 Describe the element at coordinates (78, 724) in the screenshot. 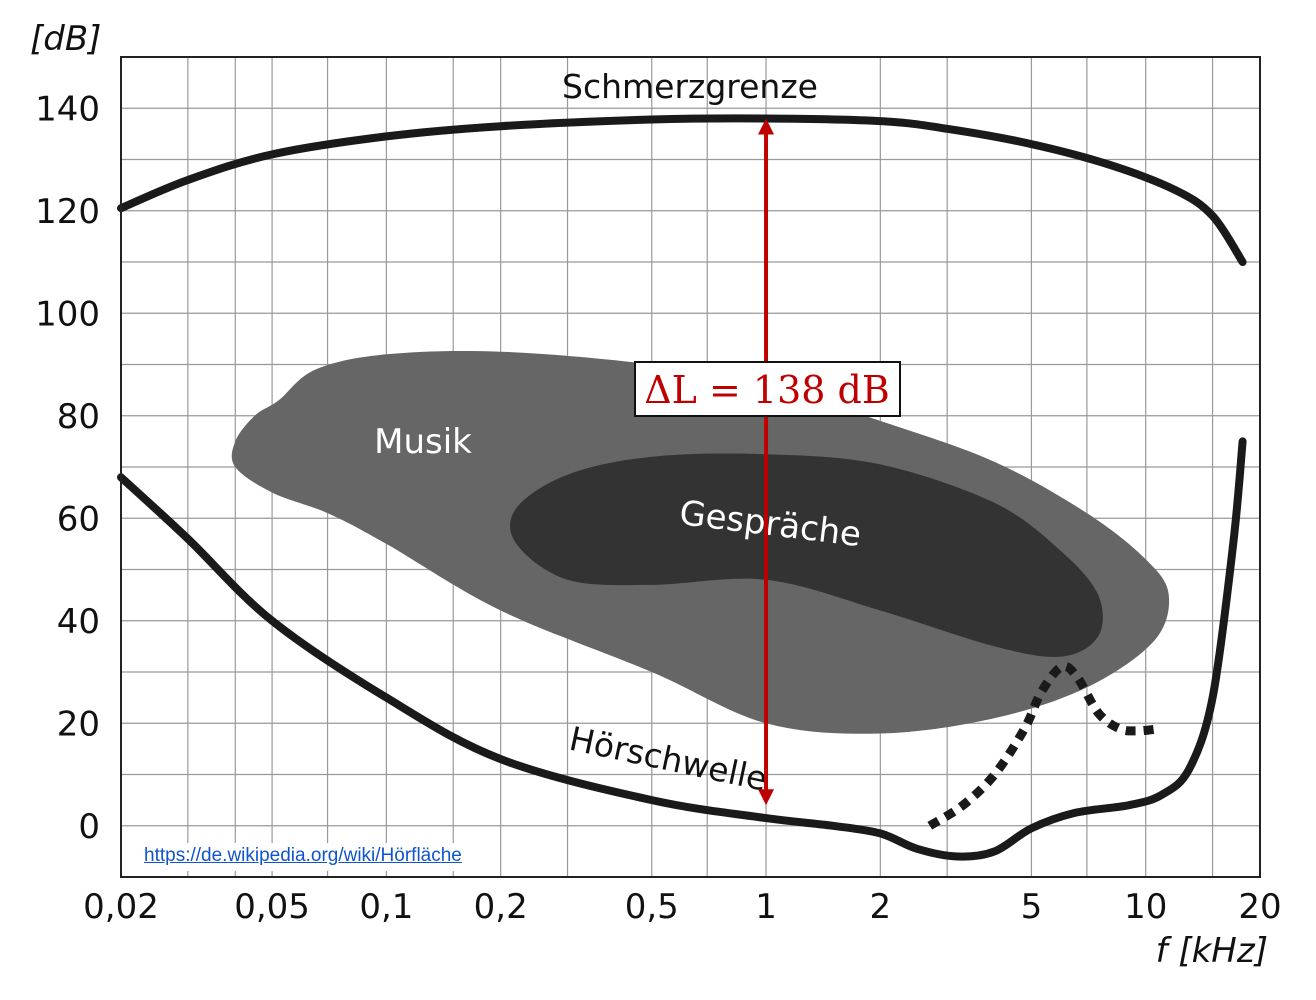

I see `y-tick-label: 20` at that location.